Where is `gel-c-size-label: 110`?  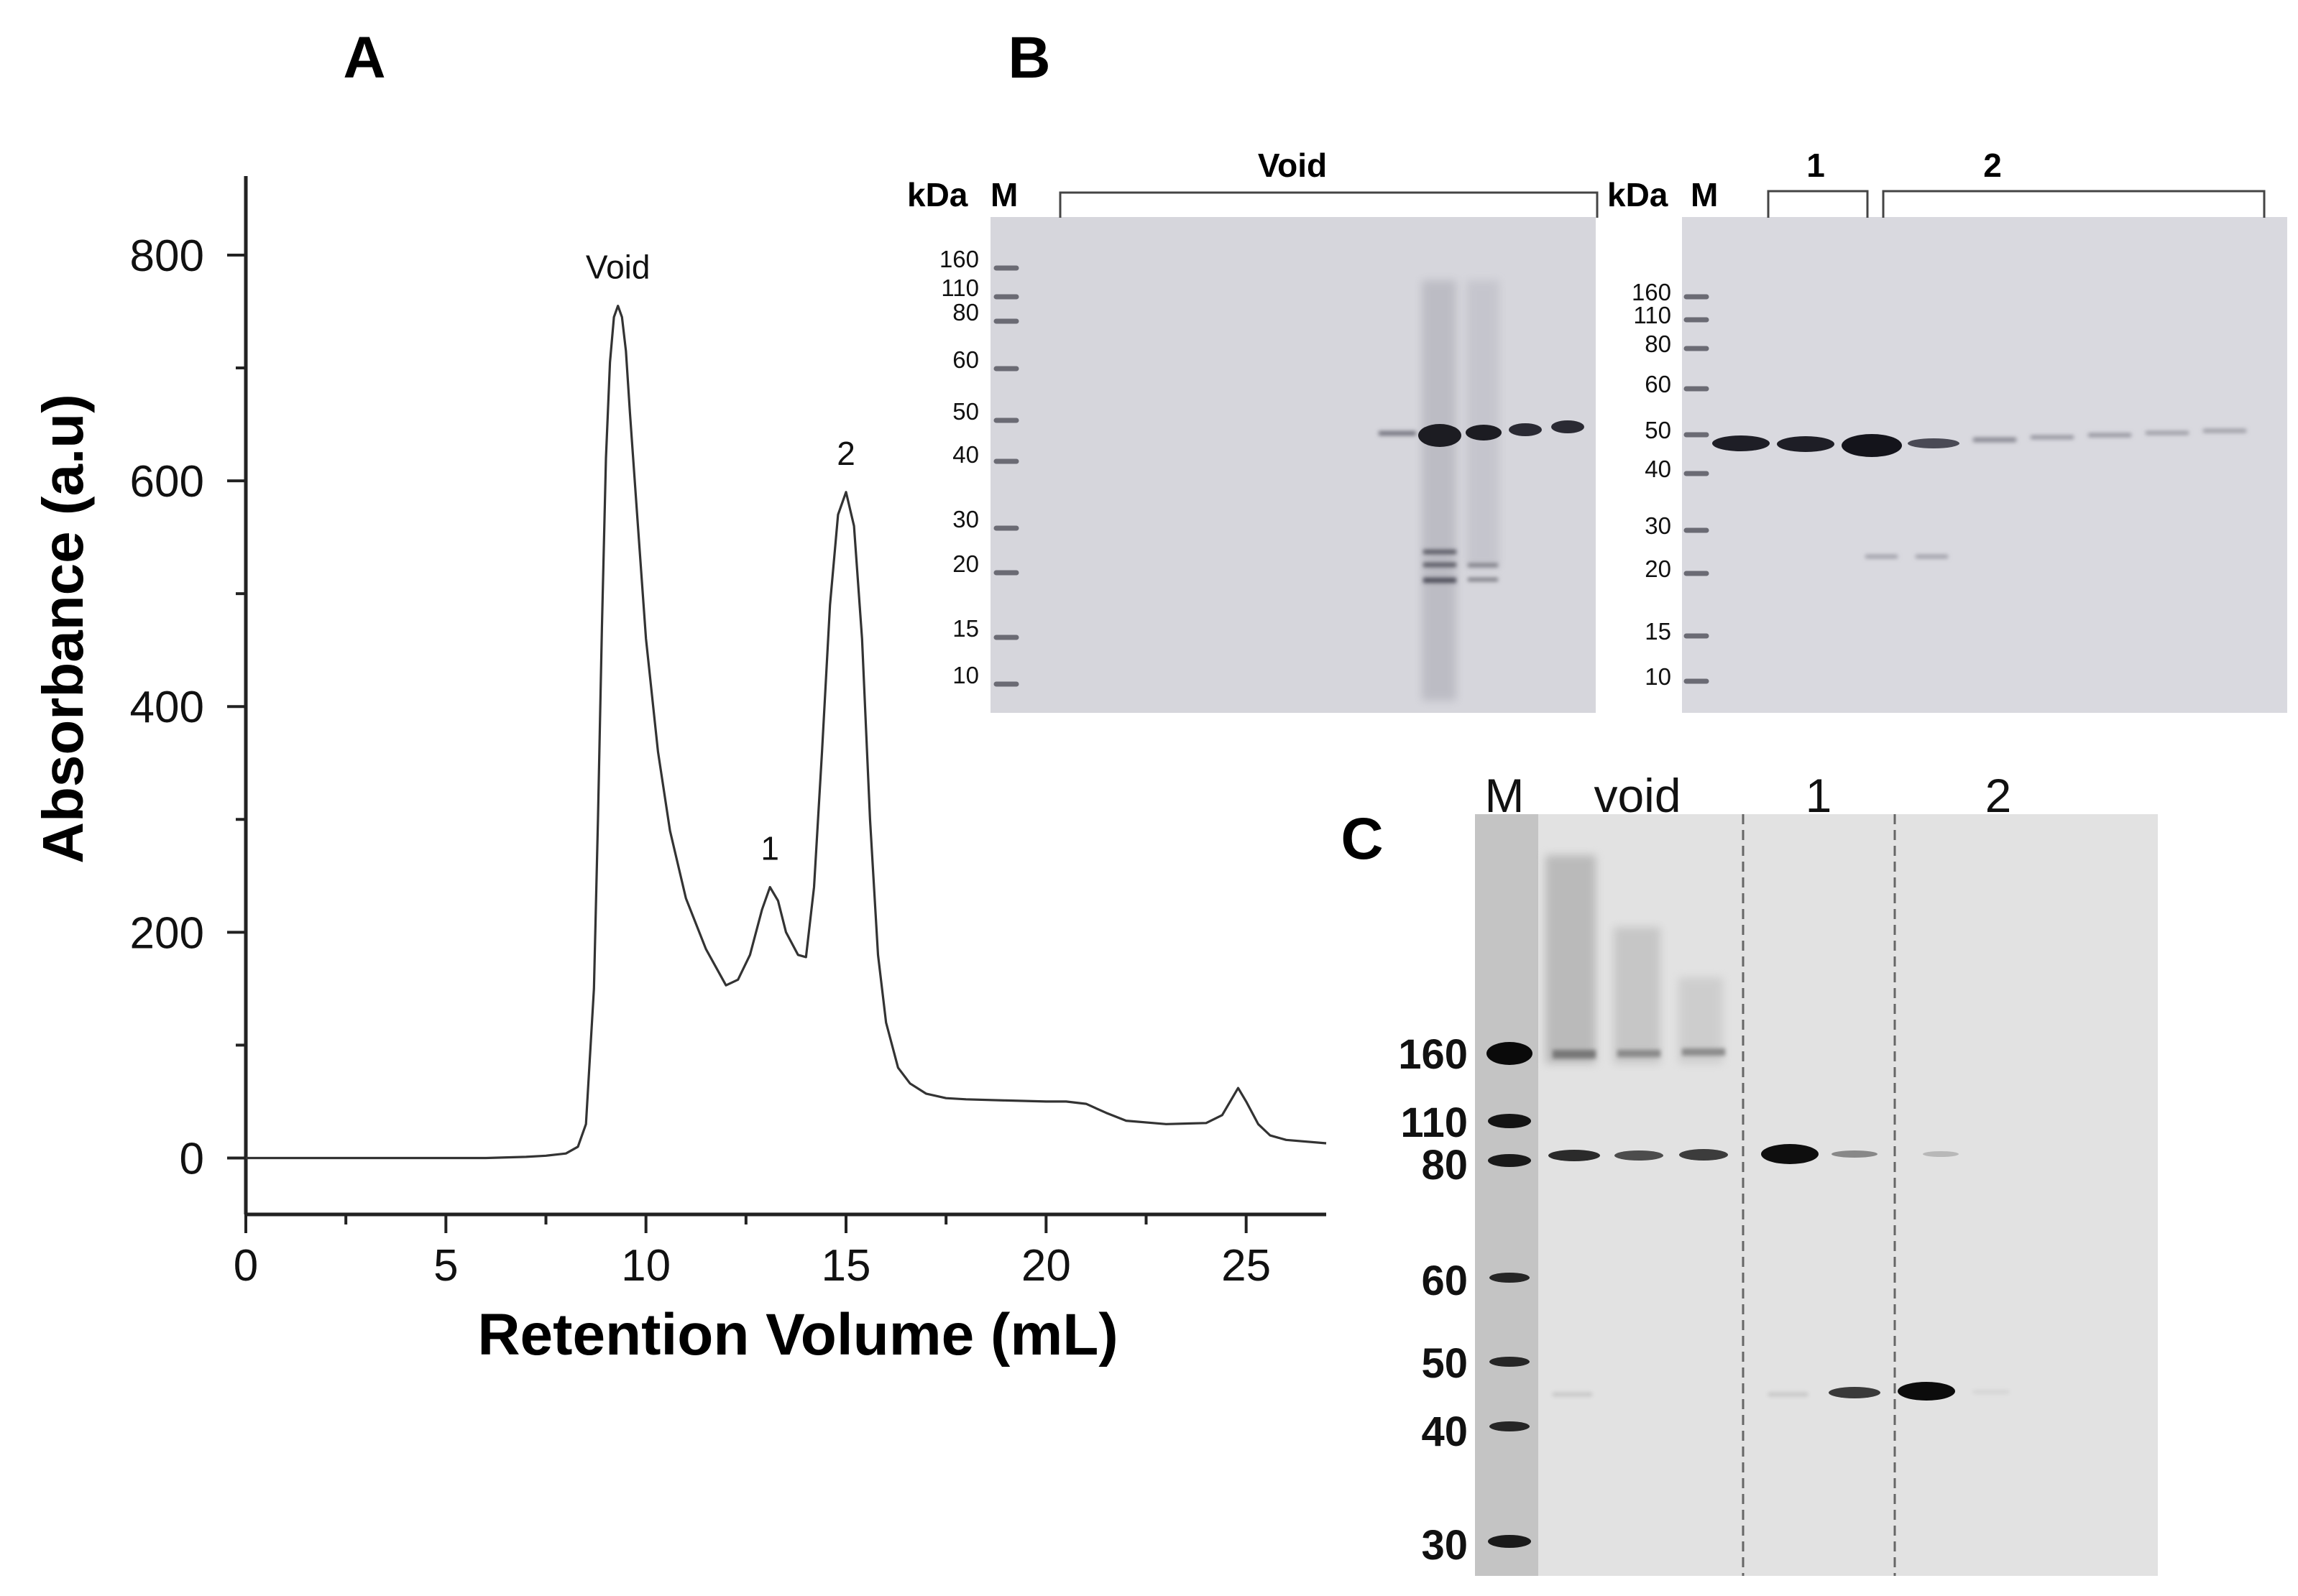 gel-c-size-label: 110 is located at coordinates (1434, 1122).